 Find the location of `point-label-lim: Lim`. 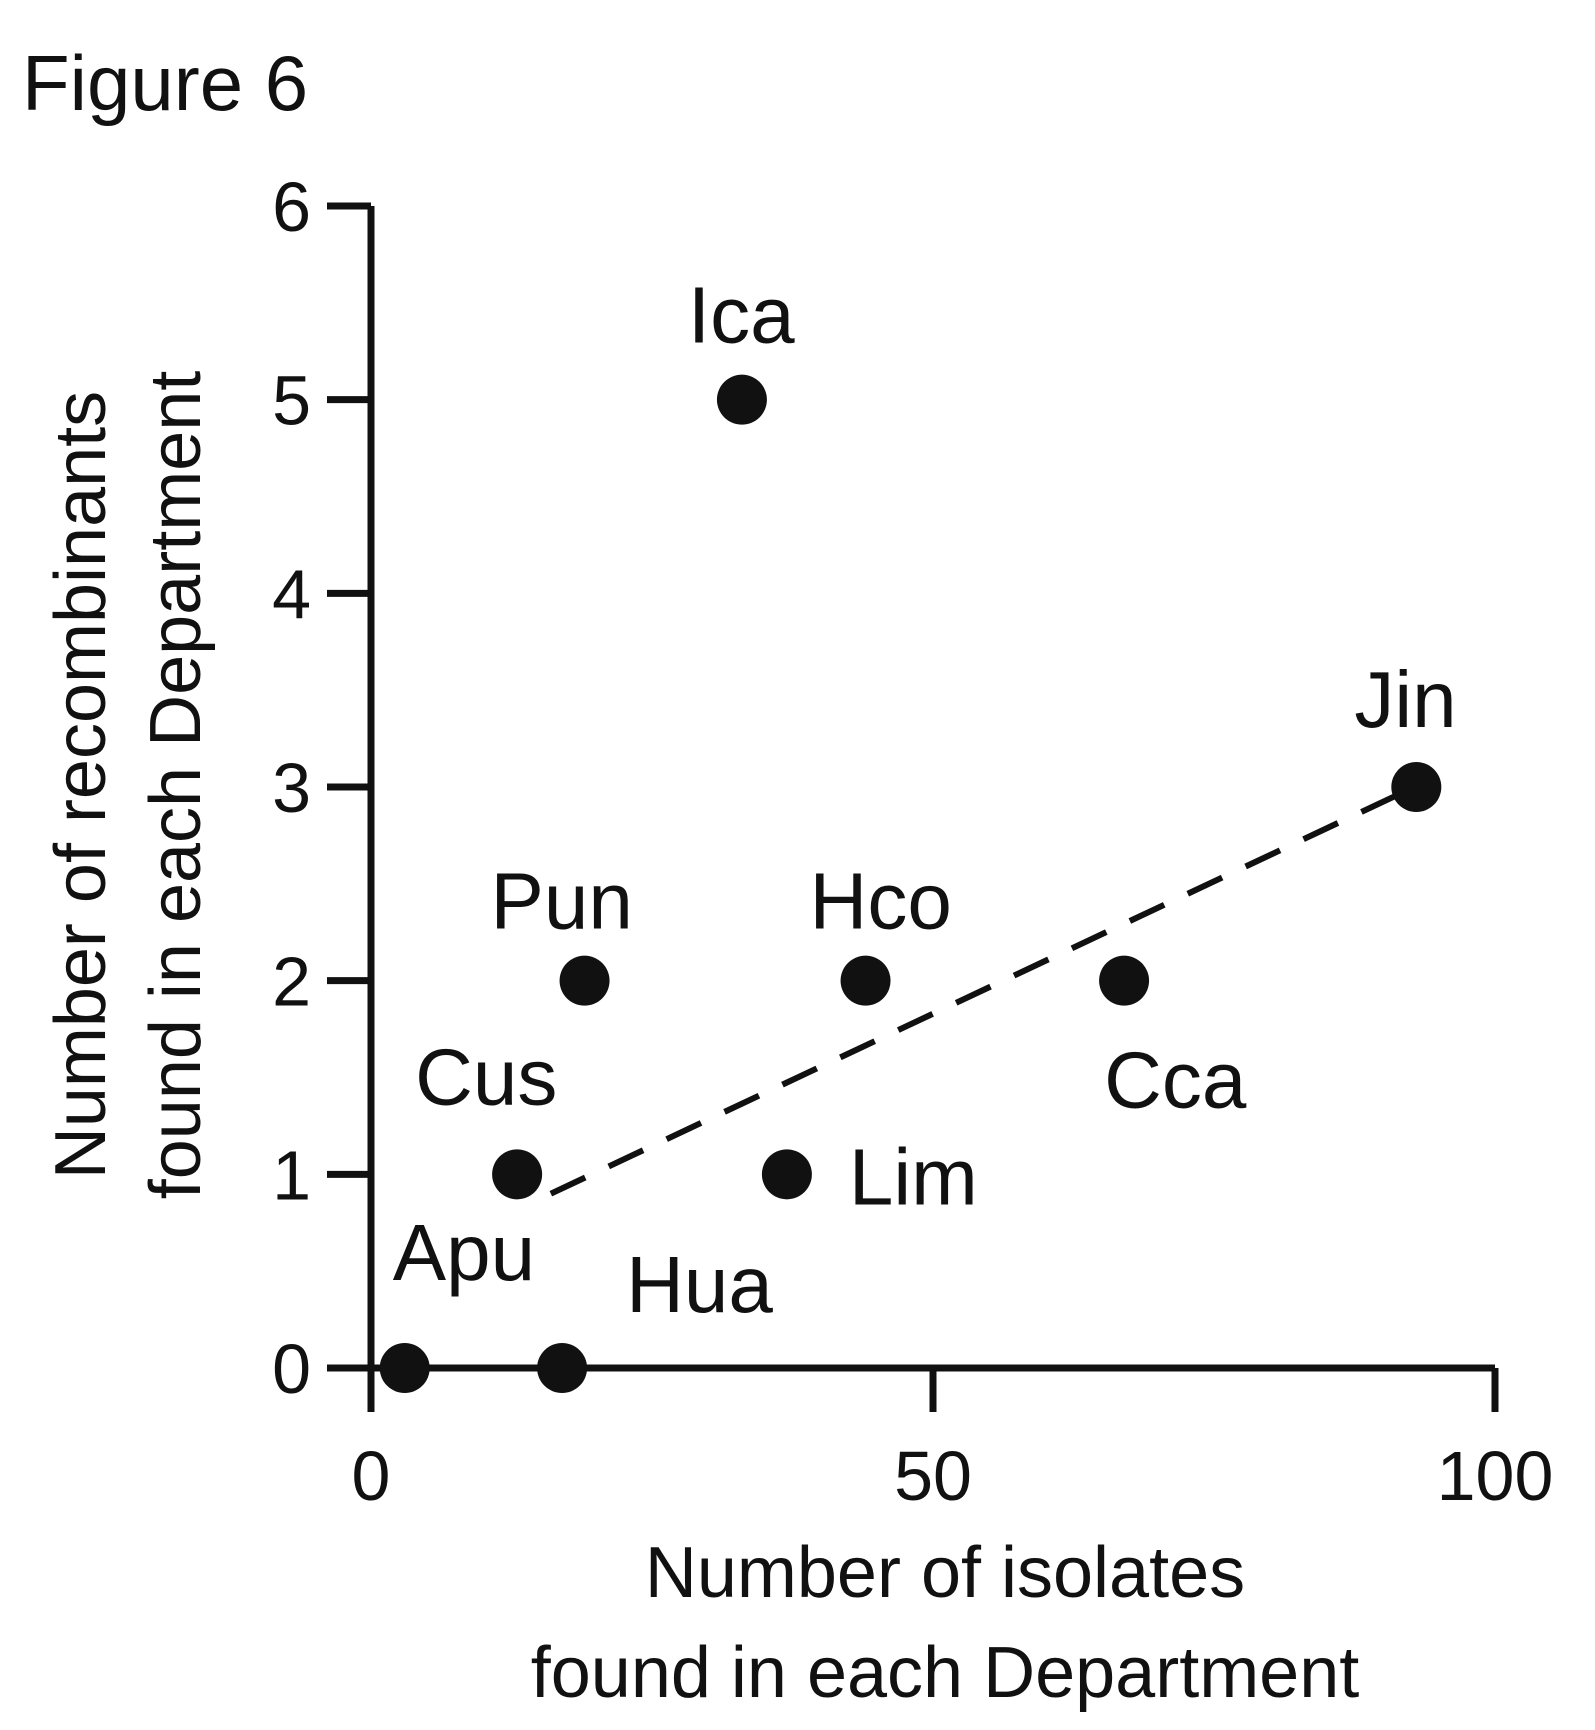

point-label-lim: Lim is located at coordinates (913, 1176).